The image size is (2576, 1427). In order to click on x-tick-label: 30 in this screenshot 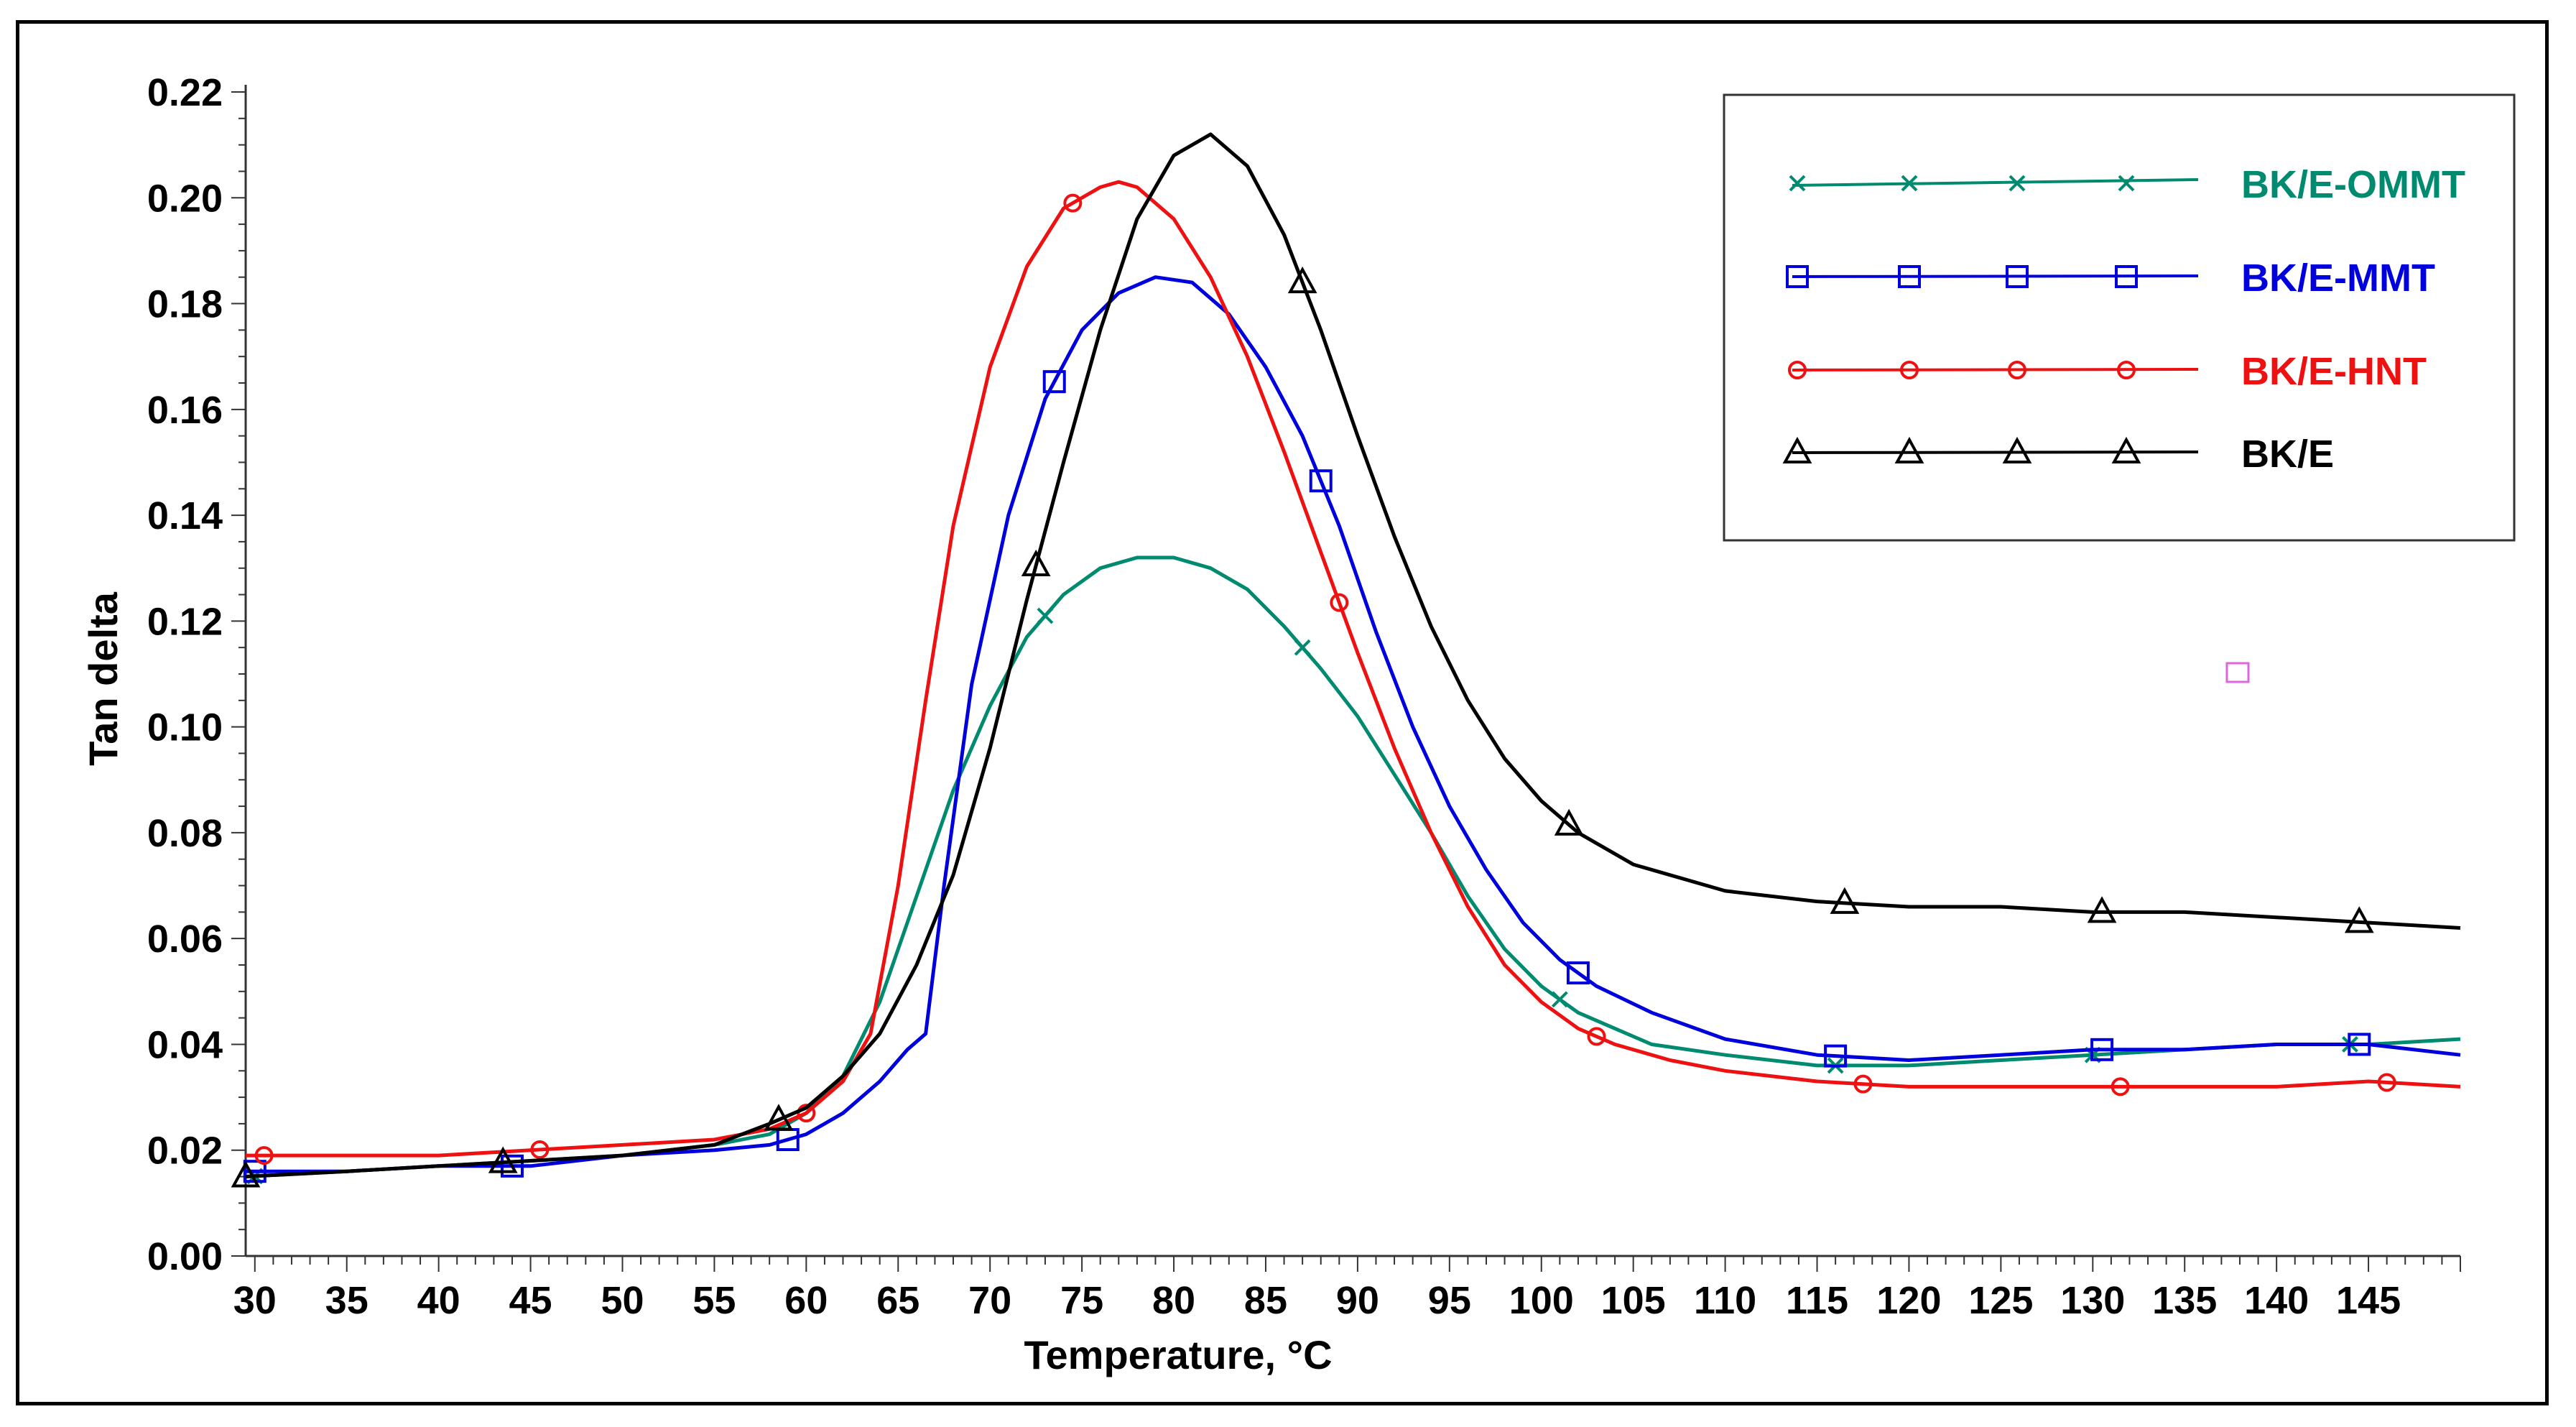, I will do `click(255, 1300)`.